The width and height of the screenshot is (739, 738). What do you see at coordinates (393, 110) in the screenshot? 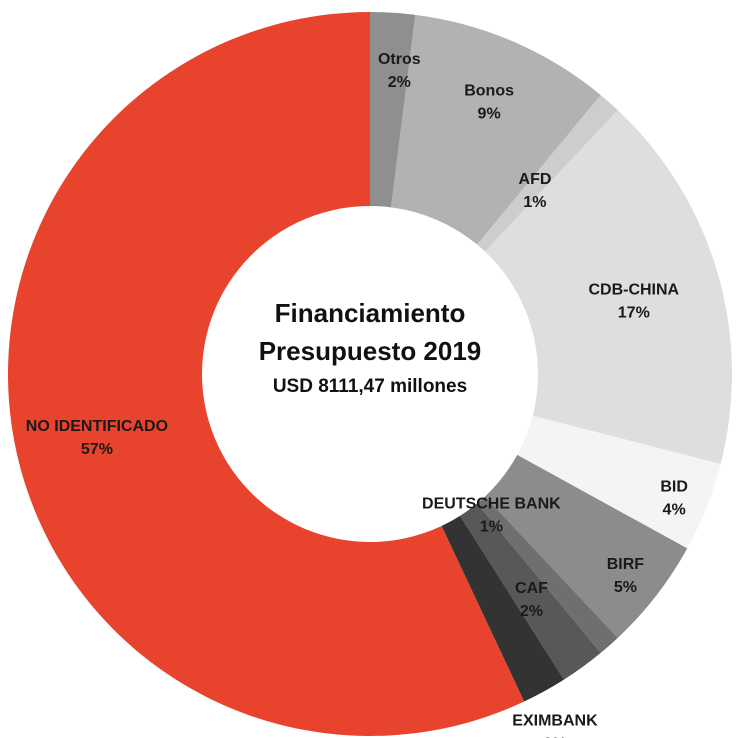
I see `slice-otros` at bounding box center [393, 110].